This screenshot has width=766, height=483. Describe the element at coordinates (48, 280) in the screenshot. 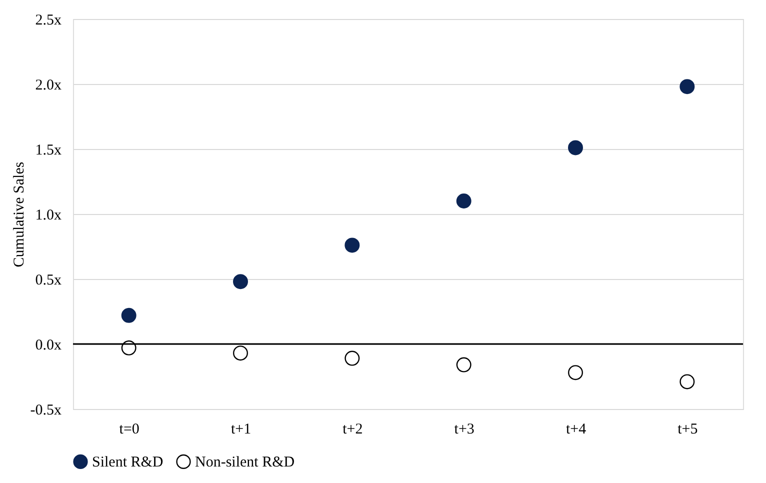

I see `y-tick-label: 0.5x` at that location.